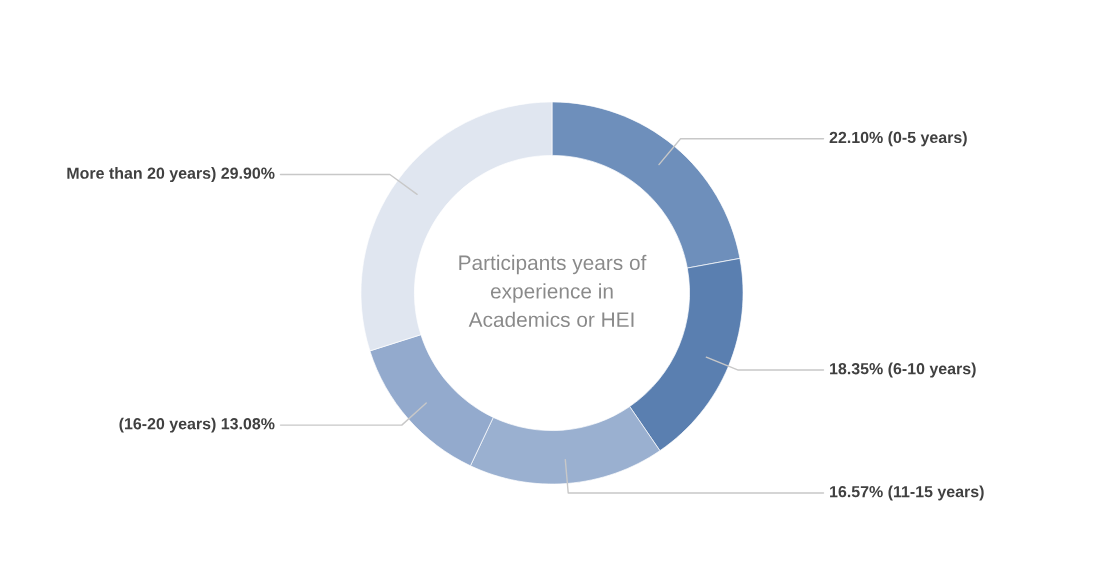  What do you see at coordinates (553, 291) in the screenshot?
I see `text: Participants years of experience in Academics or HEI` at bounding box center [553, 291].